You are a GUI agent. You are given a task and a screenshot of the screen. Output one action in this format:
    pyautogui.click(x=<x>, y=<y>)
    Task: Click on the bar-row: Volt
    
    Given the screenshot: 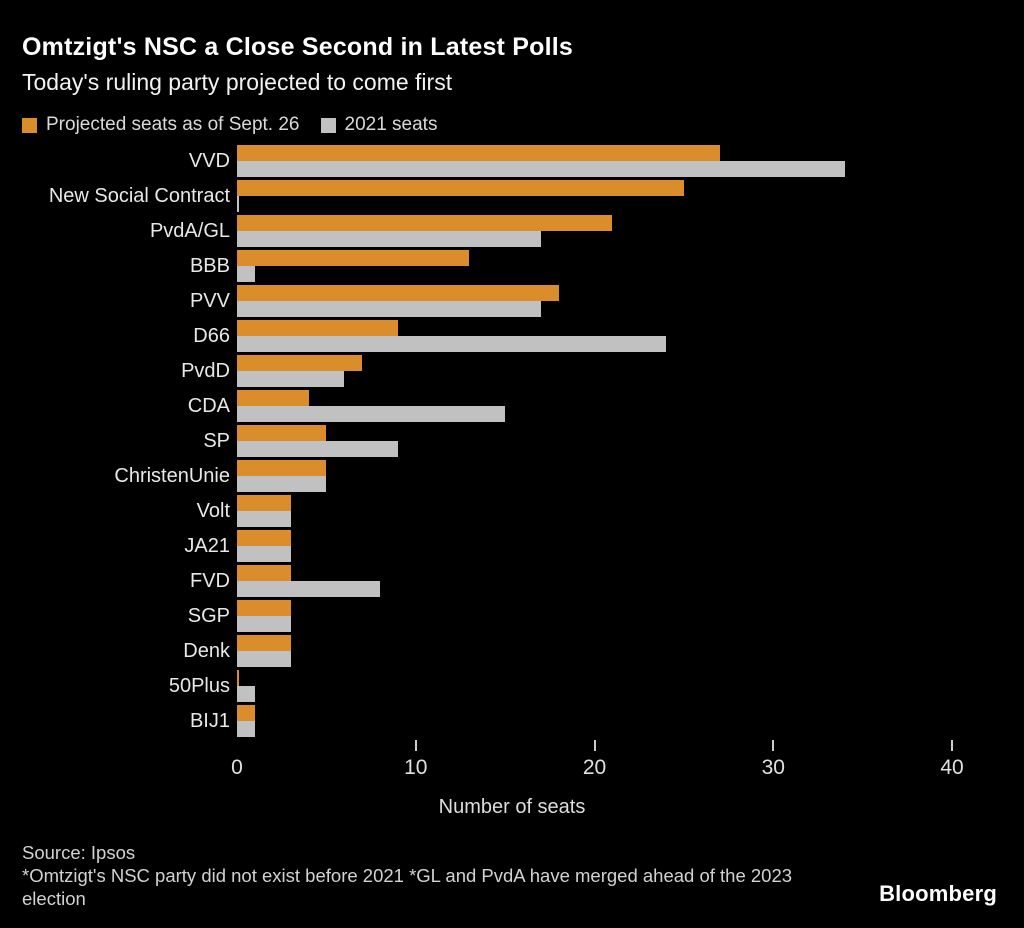 What is the action you would take?
    pyautogui.click(x=512, y=512)
    